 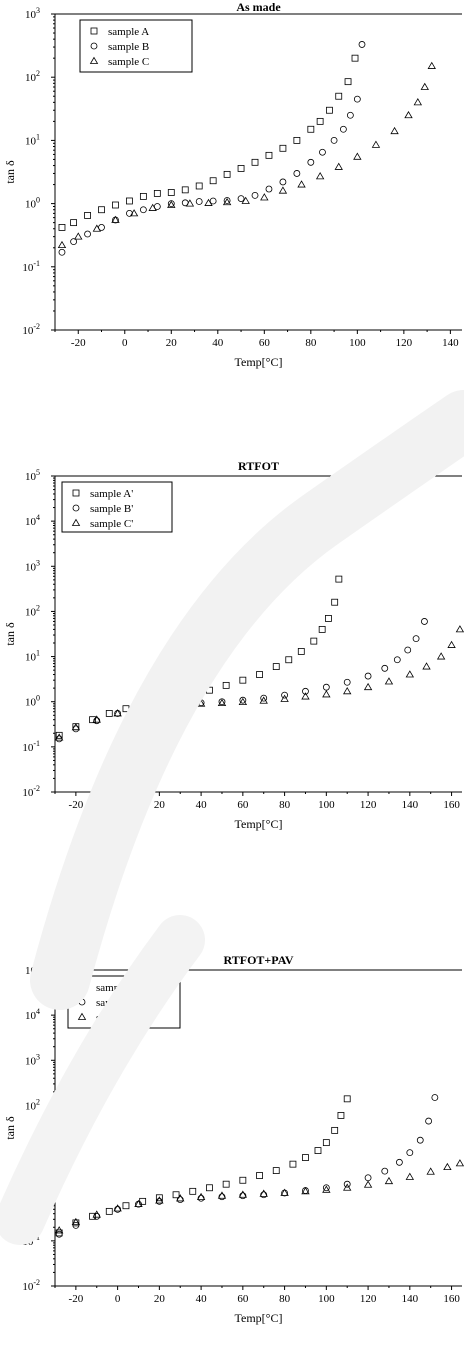 What do you see at coordinates (32, 520) in the screenshot?
I see `y-tick-label: 10⁴` at bounding box center [32, 520].